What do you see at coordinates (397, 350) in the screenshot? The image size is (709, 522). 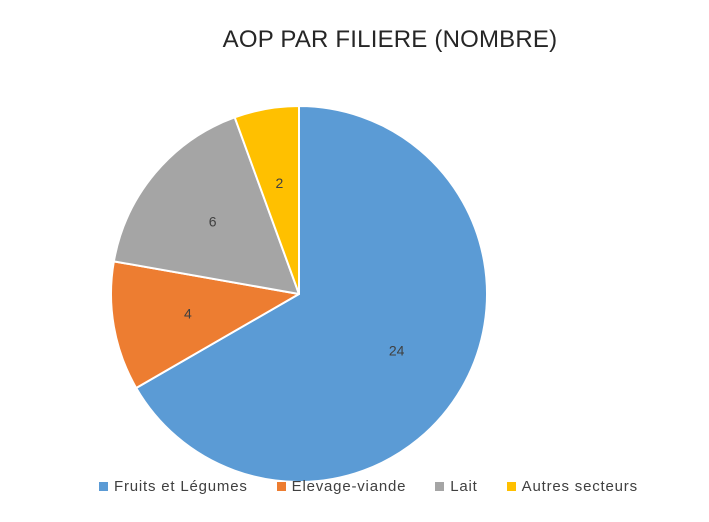 I see `data-label-0: 24` at bounding box center [397, 350].